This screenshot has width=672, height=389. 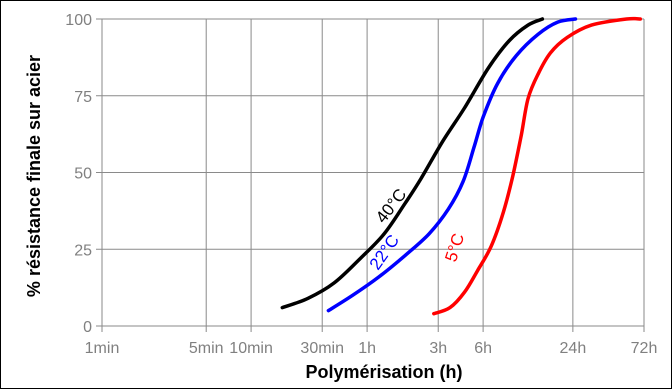 I want to click on x-tick-label: 10min, so click(x=251, y=348).